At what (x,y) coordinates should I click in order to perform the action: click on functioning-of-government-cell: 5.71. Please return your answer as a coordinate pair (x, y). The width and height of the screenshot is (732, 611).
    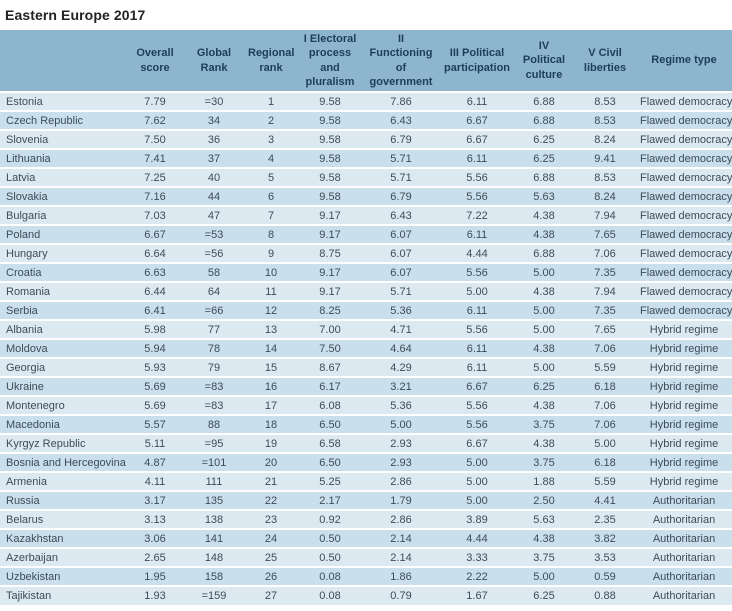
    Looking at the image, I should click on (401, 291).